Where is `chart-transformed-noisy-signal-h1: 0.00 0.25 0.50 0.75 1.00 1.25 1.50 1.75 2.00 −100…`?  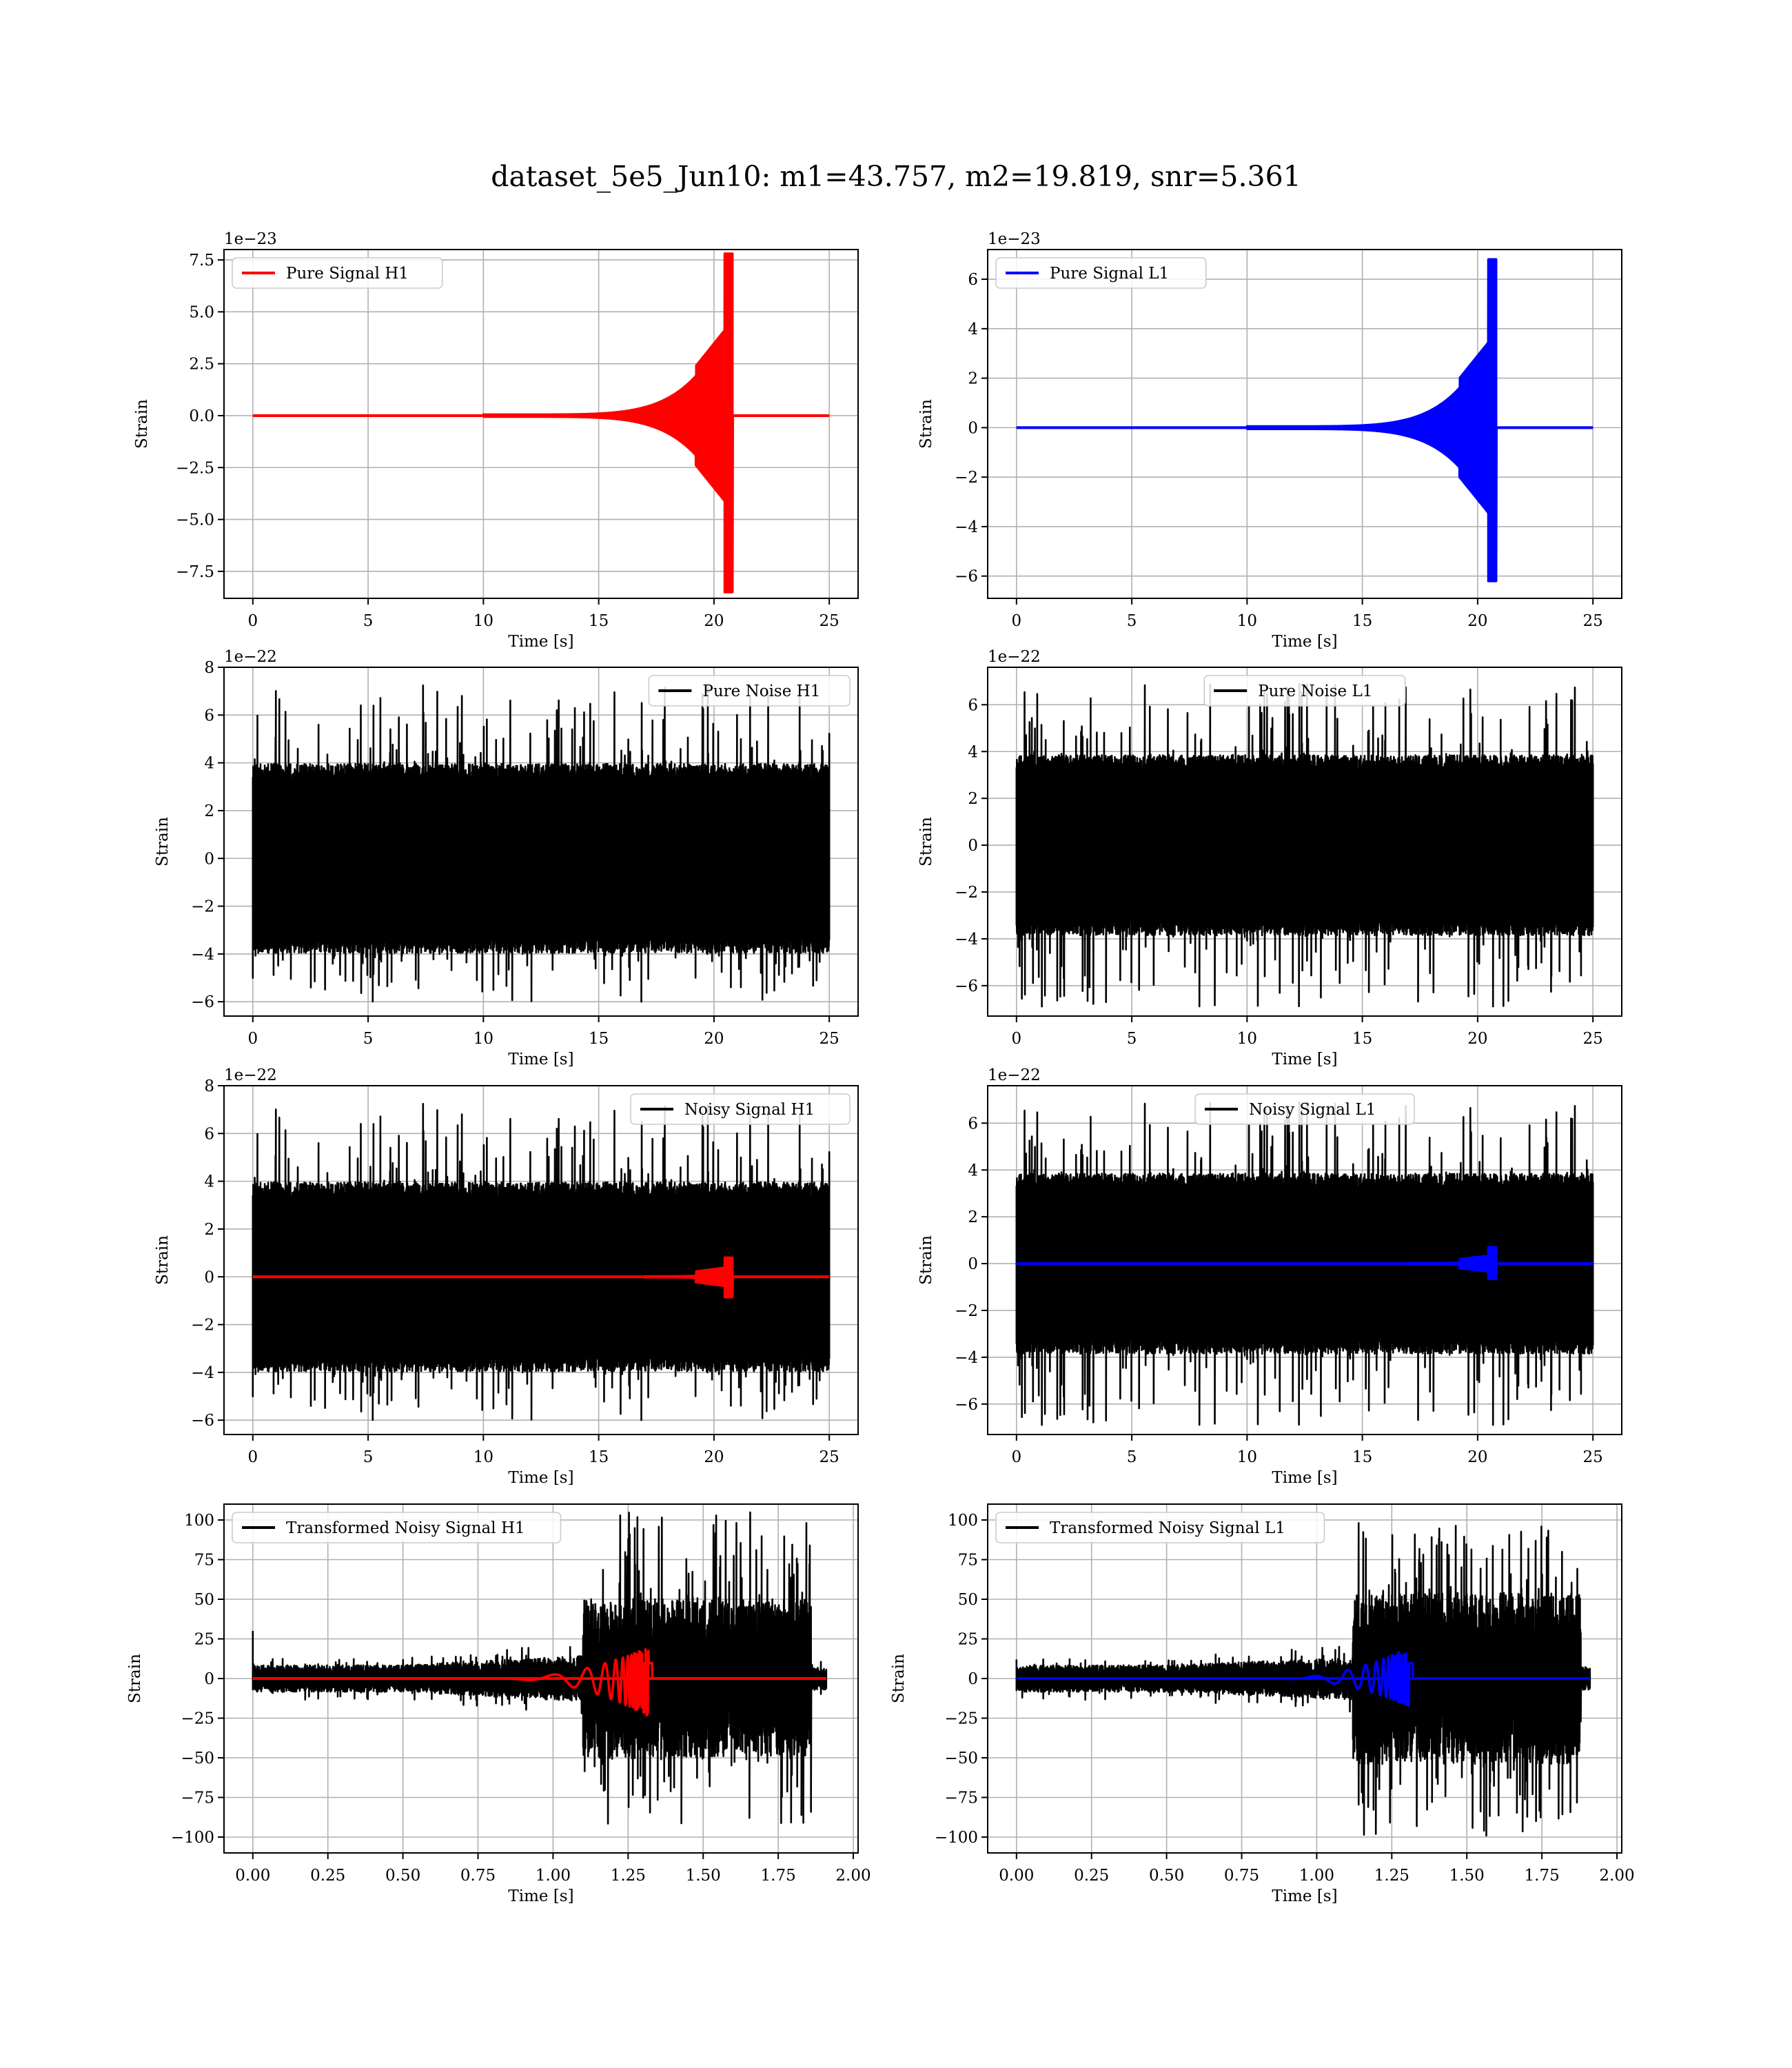
chart-transformed-noisy-signal-h1: 0.00 0.25 0.50 0.75 1.00 1.25 1.50 1.75 2.00 −100… is located at coordinates (498, 1704).